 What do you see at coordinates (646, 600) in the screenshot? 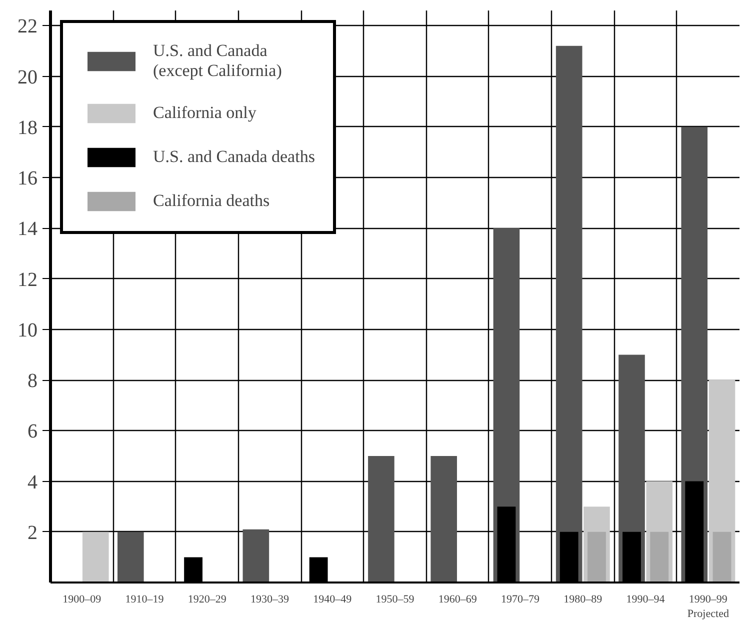
I see `x-tick-label: 1990–94` at bounding box center [646, 600].